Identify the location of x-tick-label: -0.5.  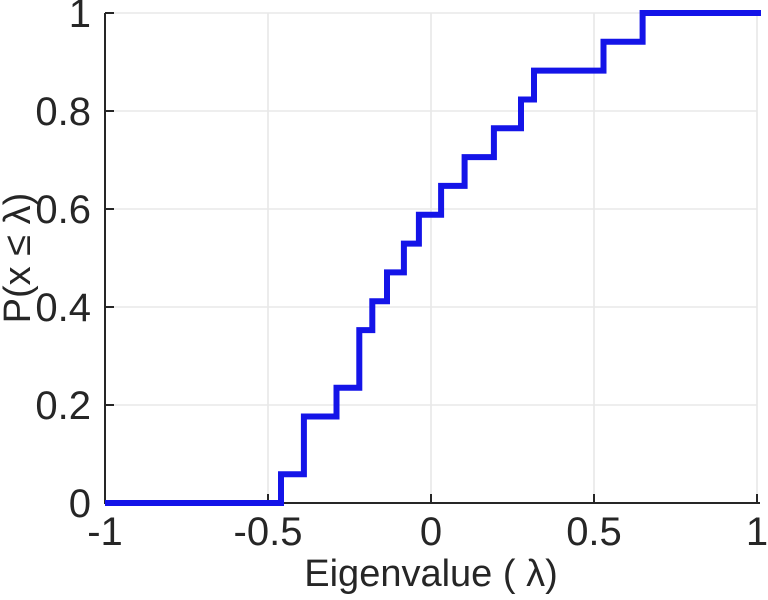
(268, 532).